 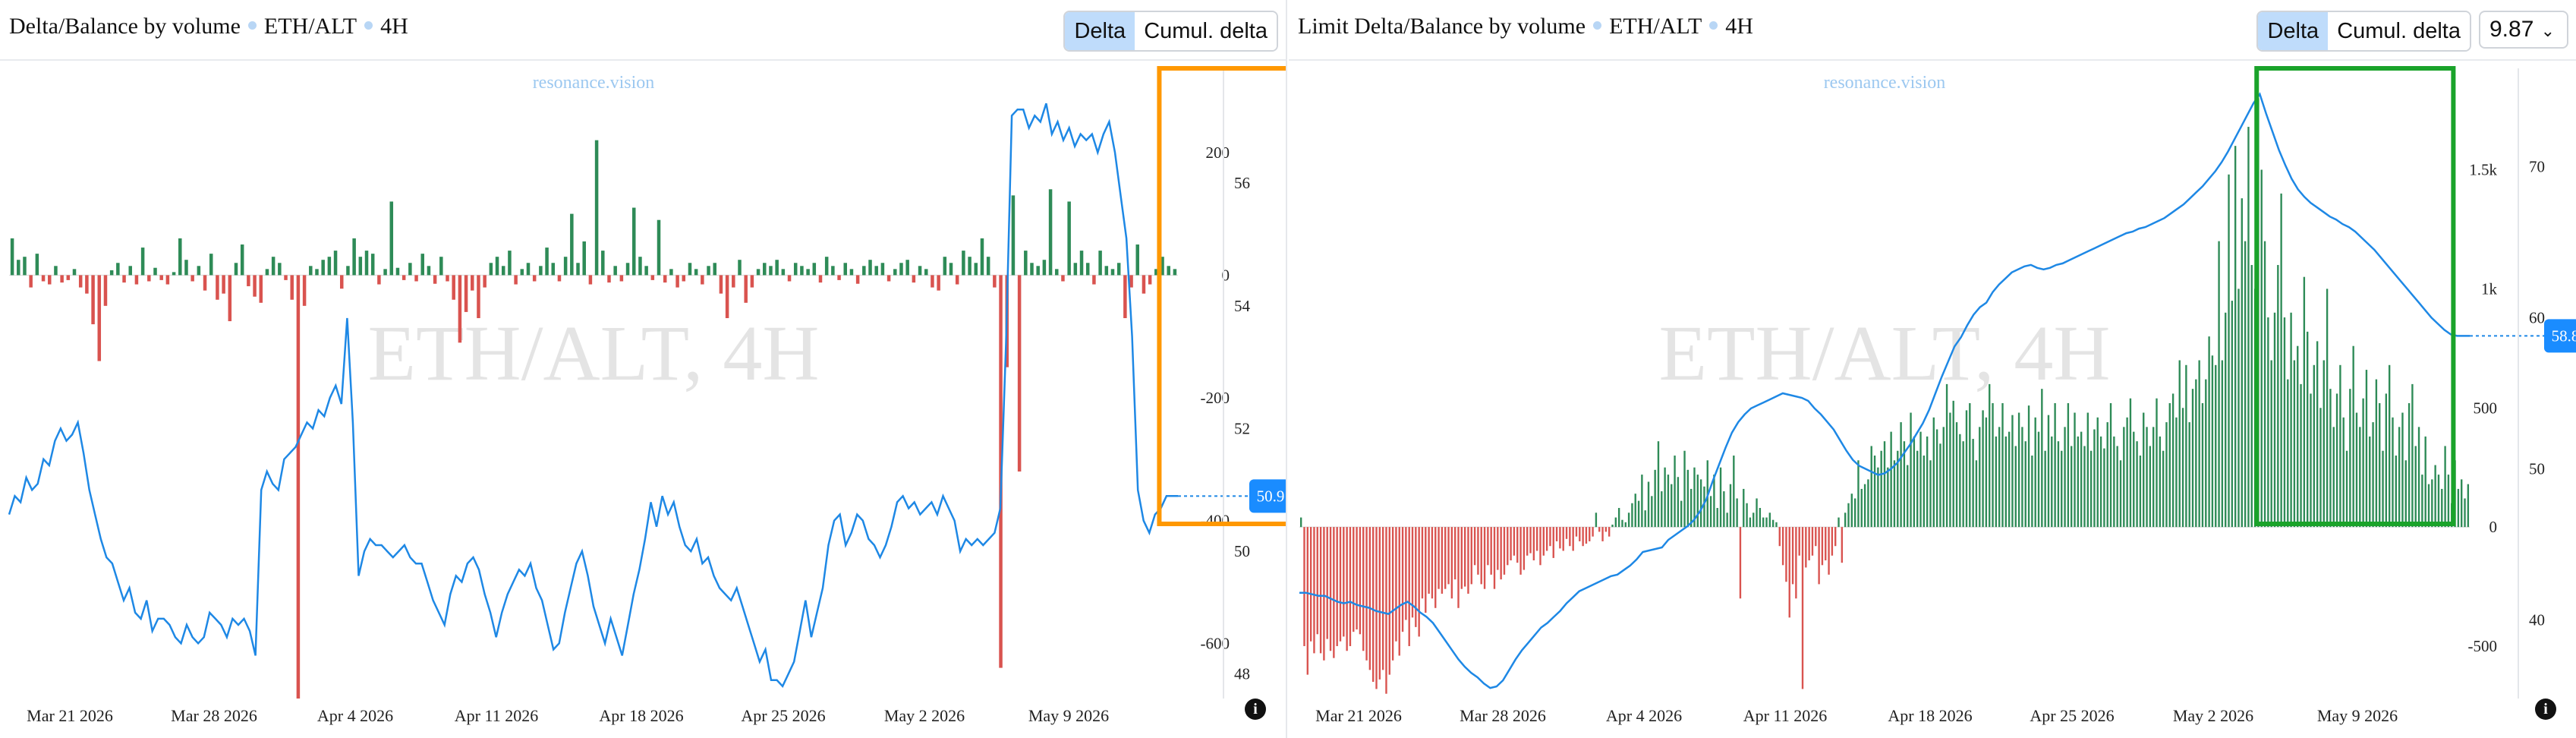 What do you see at coordinates (2399, 31) in the screenshot?
I see `right-tab-cumul-delta: Cumul. delta` at bounding box center [2399, 31].